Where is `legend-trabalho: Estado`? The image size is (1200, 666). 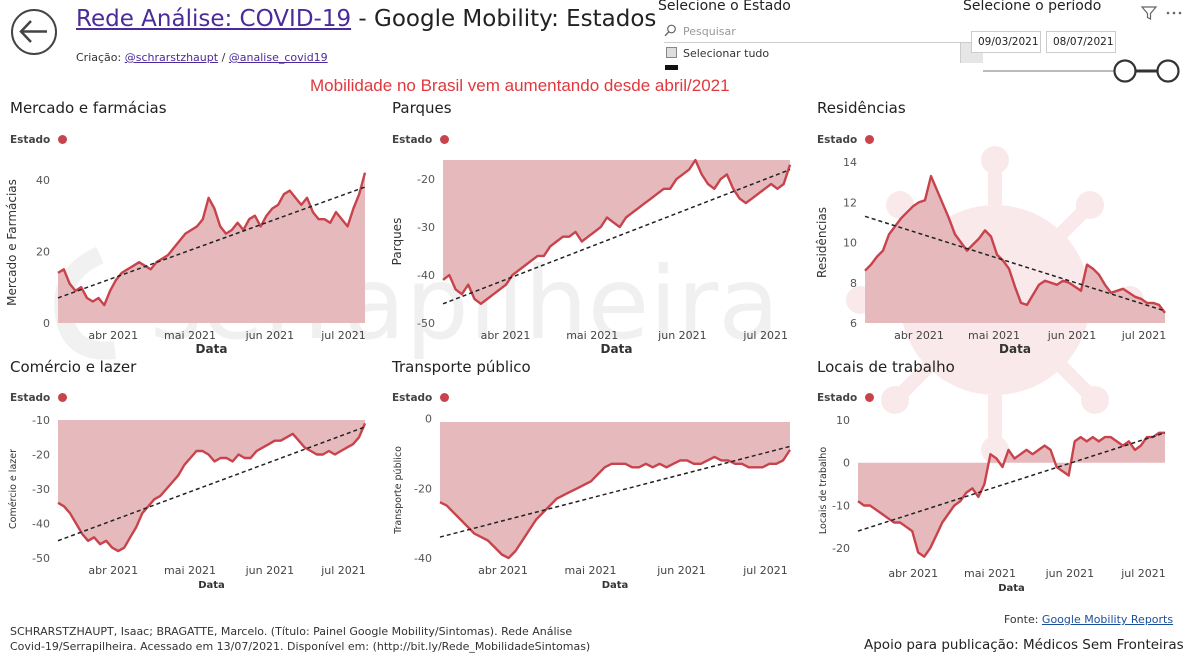
legend-trabalho: Estado is located at coordinates (846, 398).